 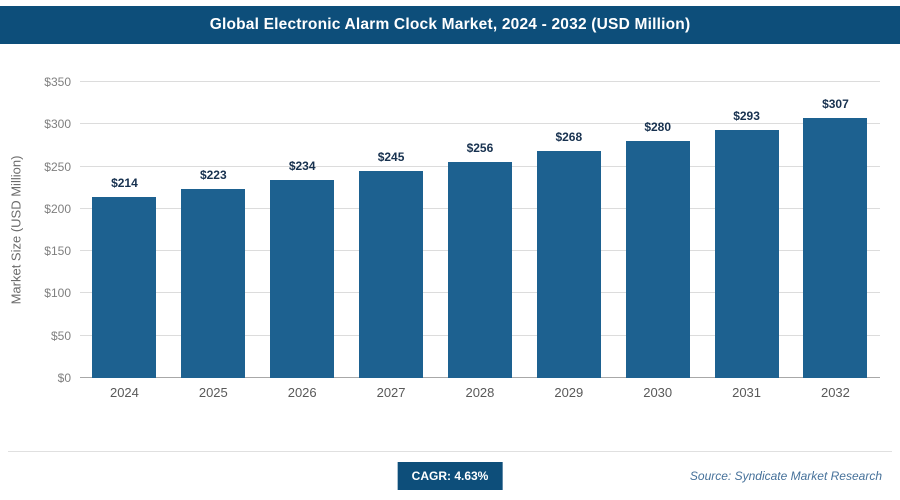 I want to click on x-tick-label: 2028, so click(x=480, y=392).